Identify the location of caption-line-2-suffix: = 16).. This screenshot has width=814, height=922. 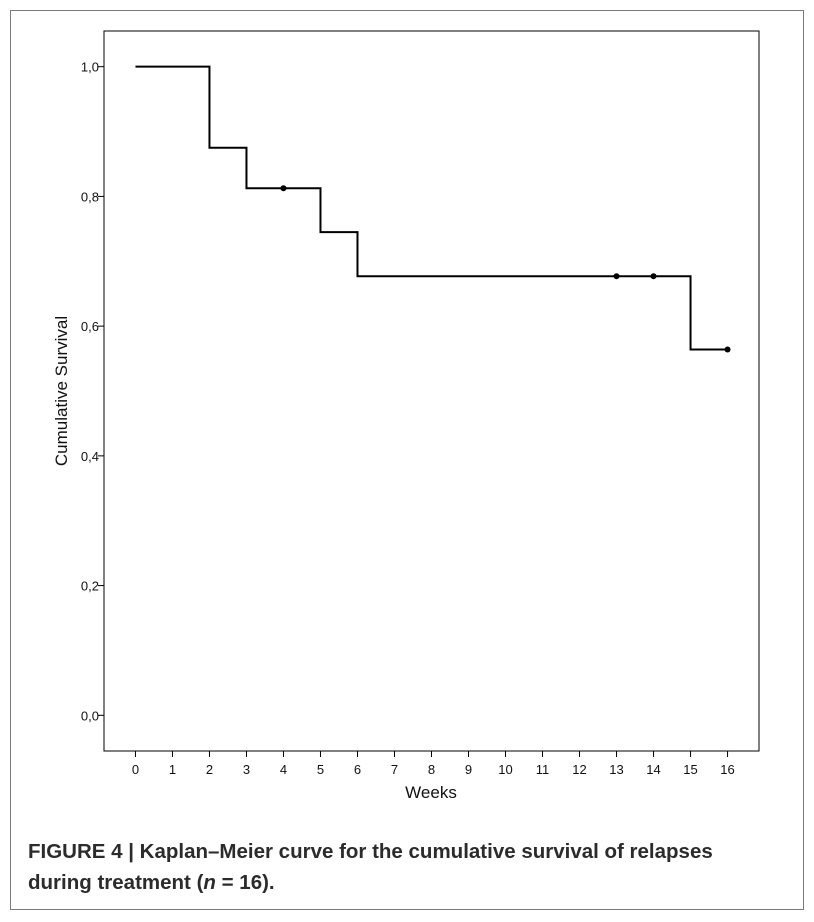
(245, 882).